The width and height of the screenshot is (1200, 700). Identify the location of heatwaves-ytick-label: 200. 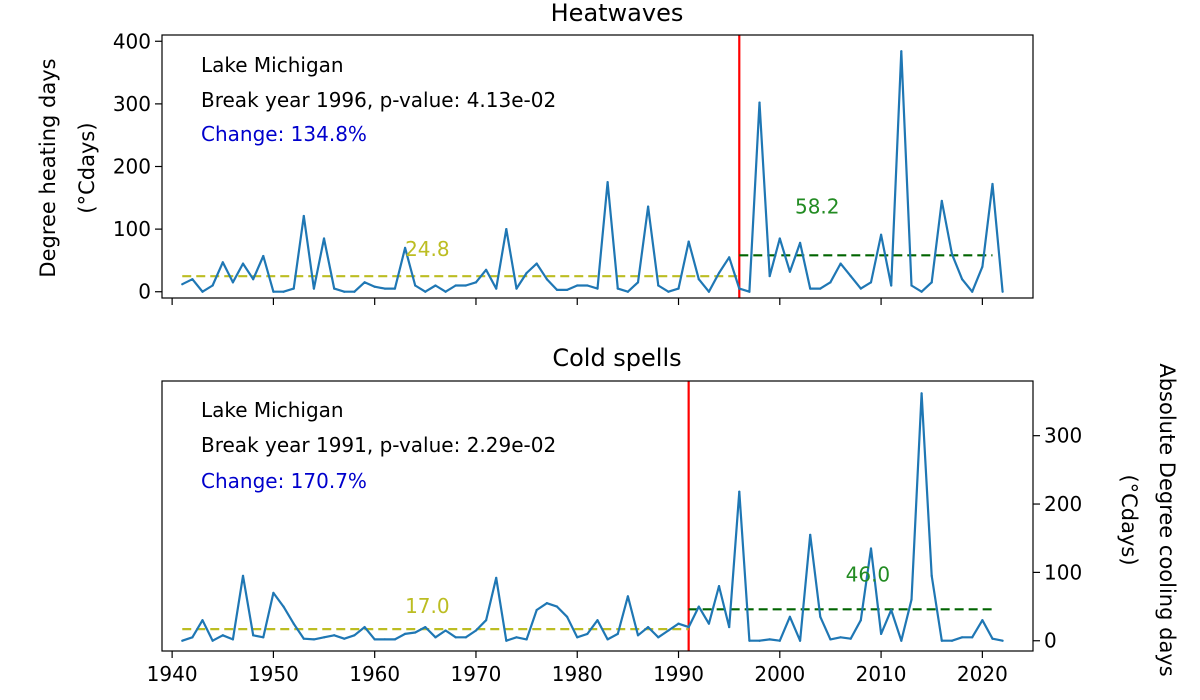
(132, 167).